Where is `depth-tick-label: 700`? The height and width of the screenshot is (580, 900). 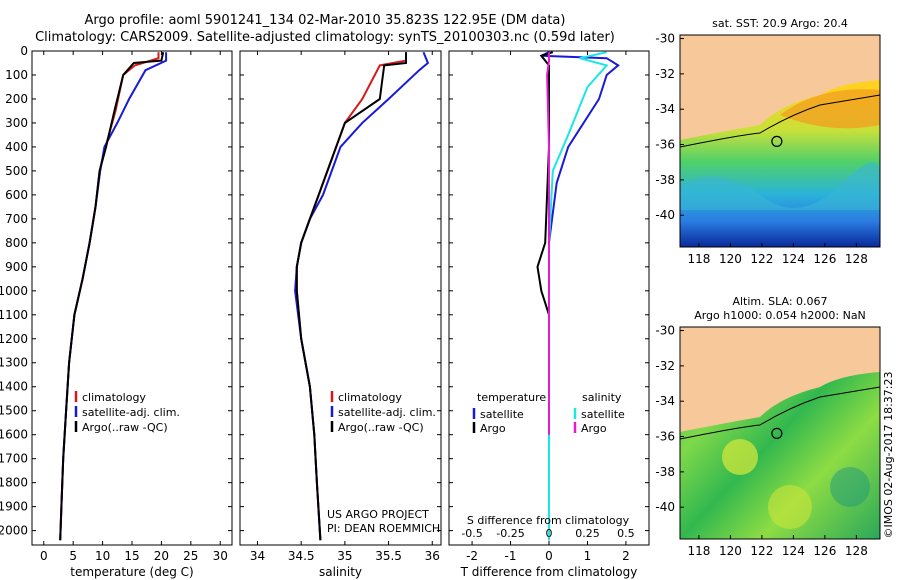 depth-tick-label: 700 is located at coordinates (16, 219).